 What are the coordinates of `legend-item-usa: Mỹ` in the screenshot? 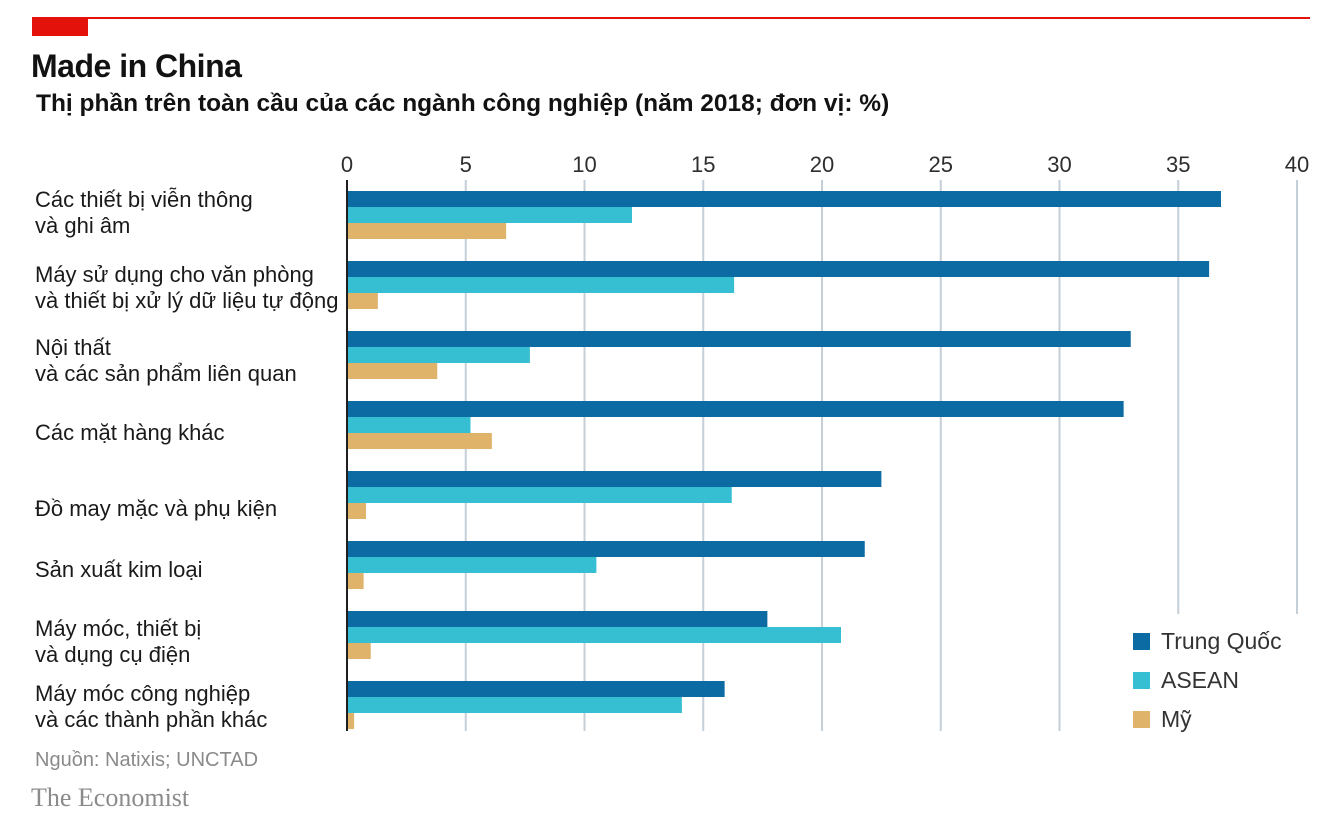 It's located at (1162, 719).